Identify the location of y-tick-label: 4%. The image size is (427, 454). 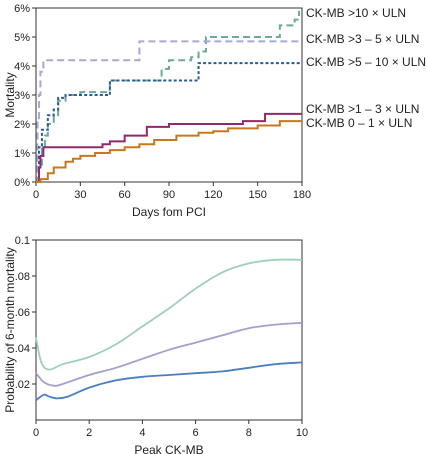
(22, 67).